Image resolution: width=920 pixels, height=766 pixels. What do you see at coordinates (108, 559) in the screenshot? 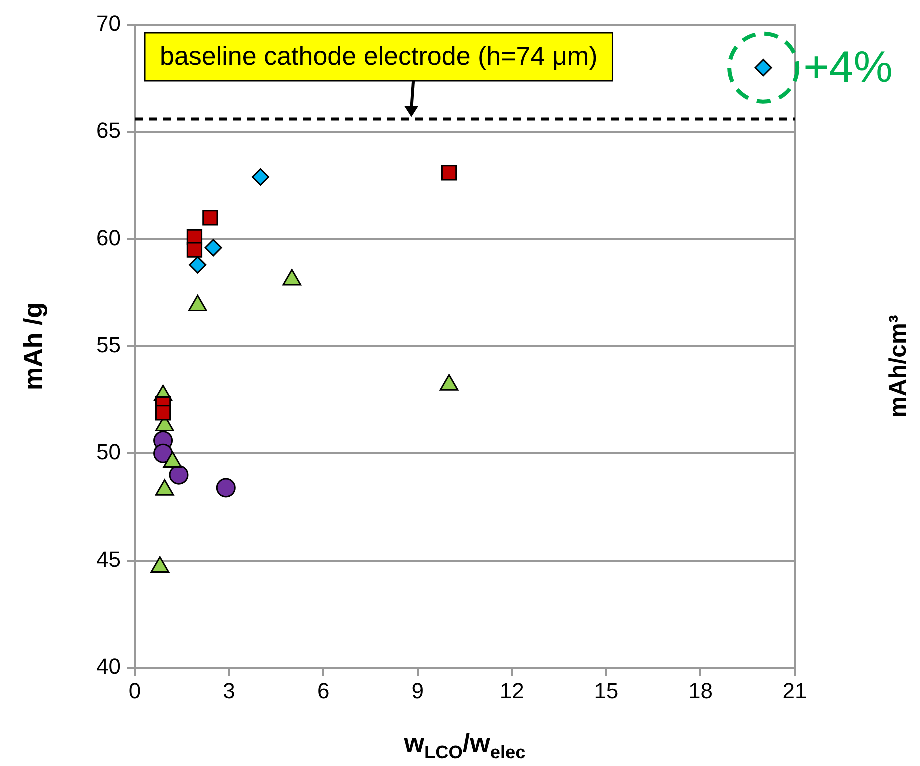
I see `y-tick-label: 45` at bounding box center [108, 559].